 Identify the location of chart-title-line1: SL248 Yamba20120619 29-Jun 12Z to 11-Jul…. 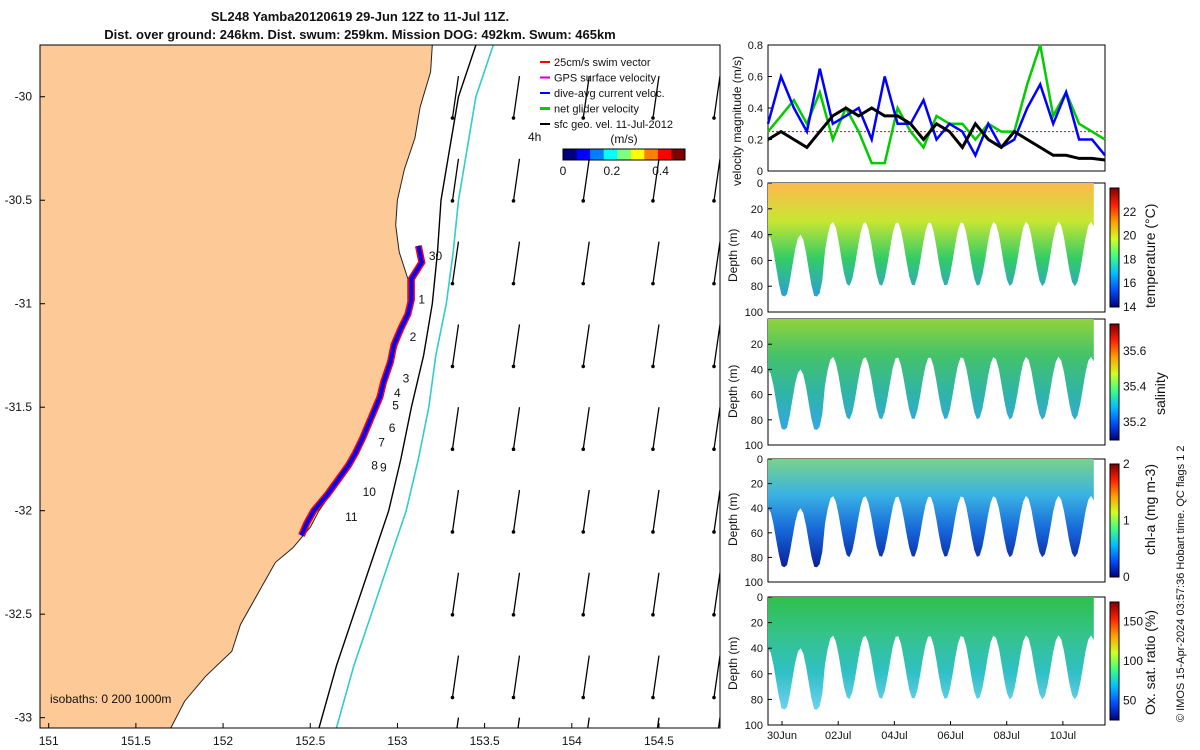
(360, 16).